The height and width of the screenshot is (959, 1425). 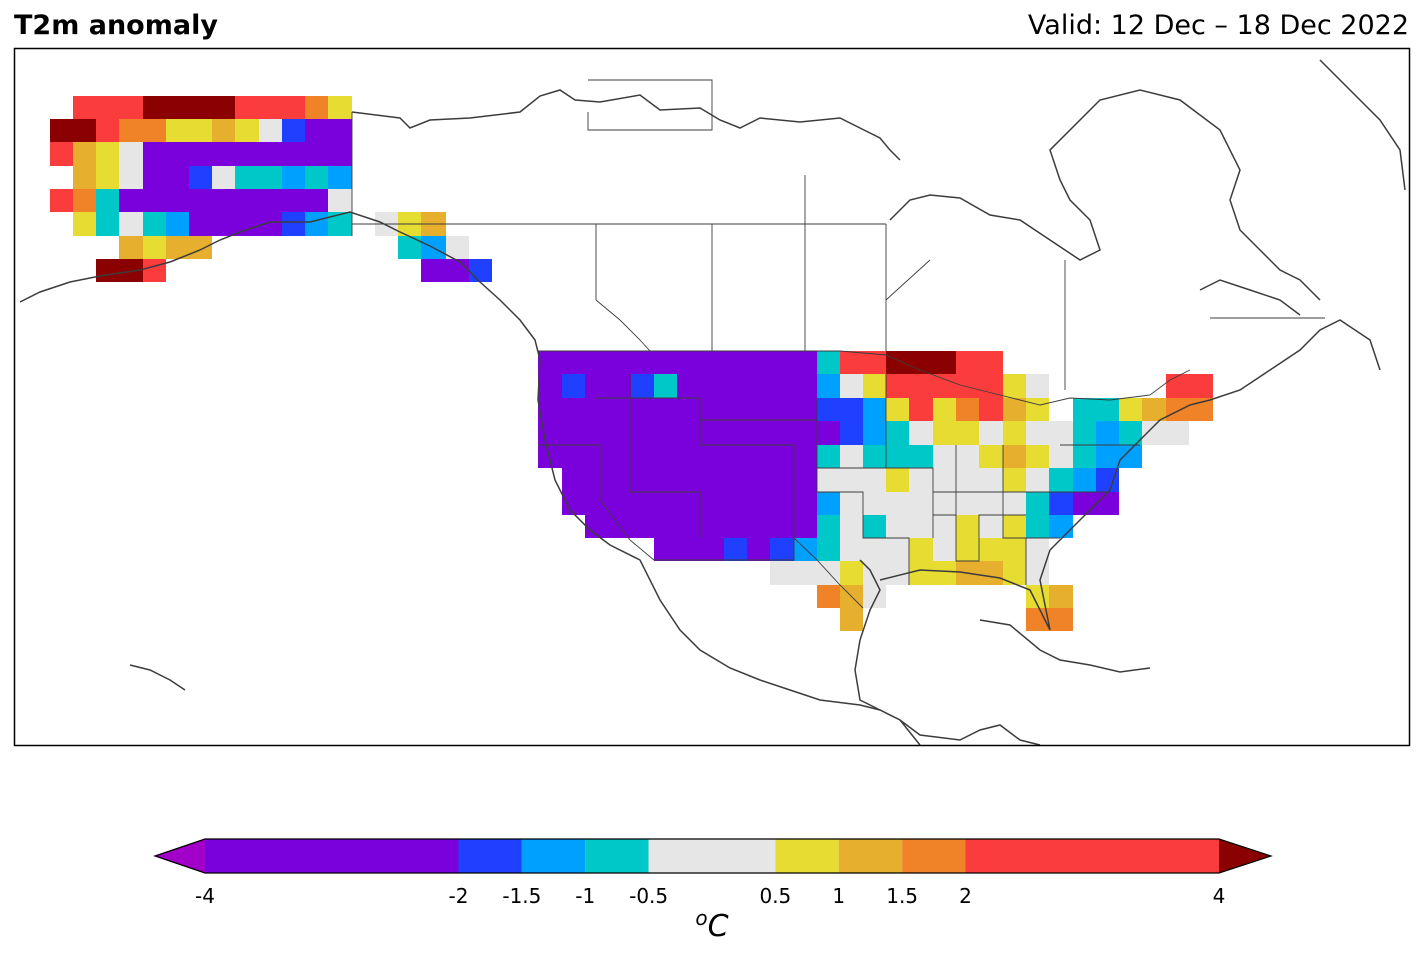 What do you see at coordinates (522, 896) in the screenshot?
I see `colorbar-tick-label: -1.5` at bounding box center [522, 896].